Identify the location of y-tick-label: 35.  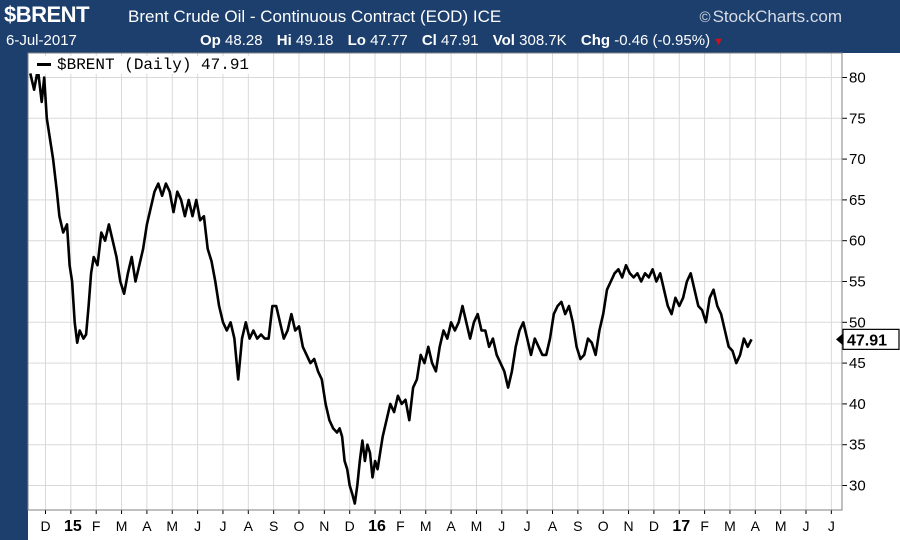
(857, 445).